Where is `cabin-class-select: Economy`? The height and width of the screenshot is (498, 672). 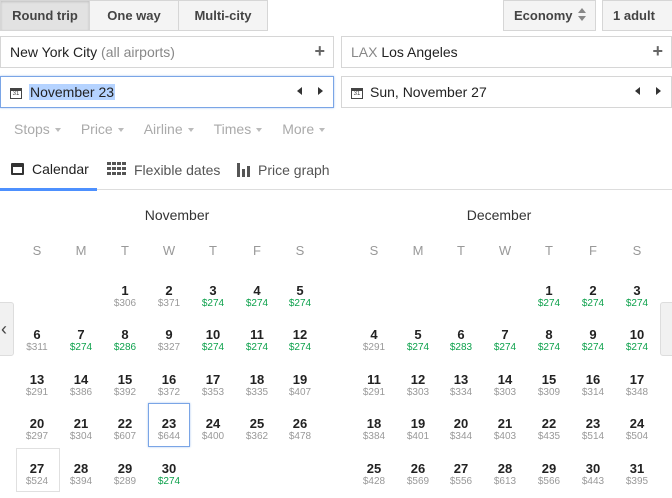 cabin-class-select: Economy is located at coordinates (549, 15).